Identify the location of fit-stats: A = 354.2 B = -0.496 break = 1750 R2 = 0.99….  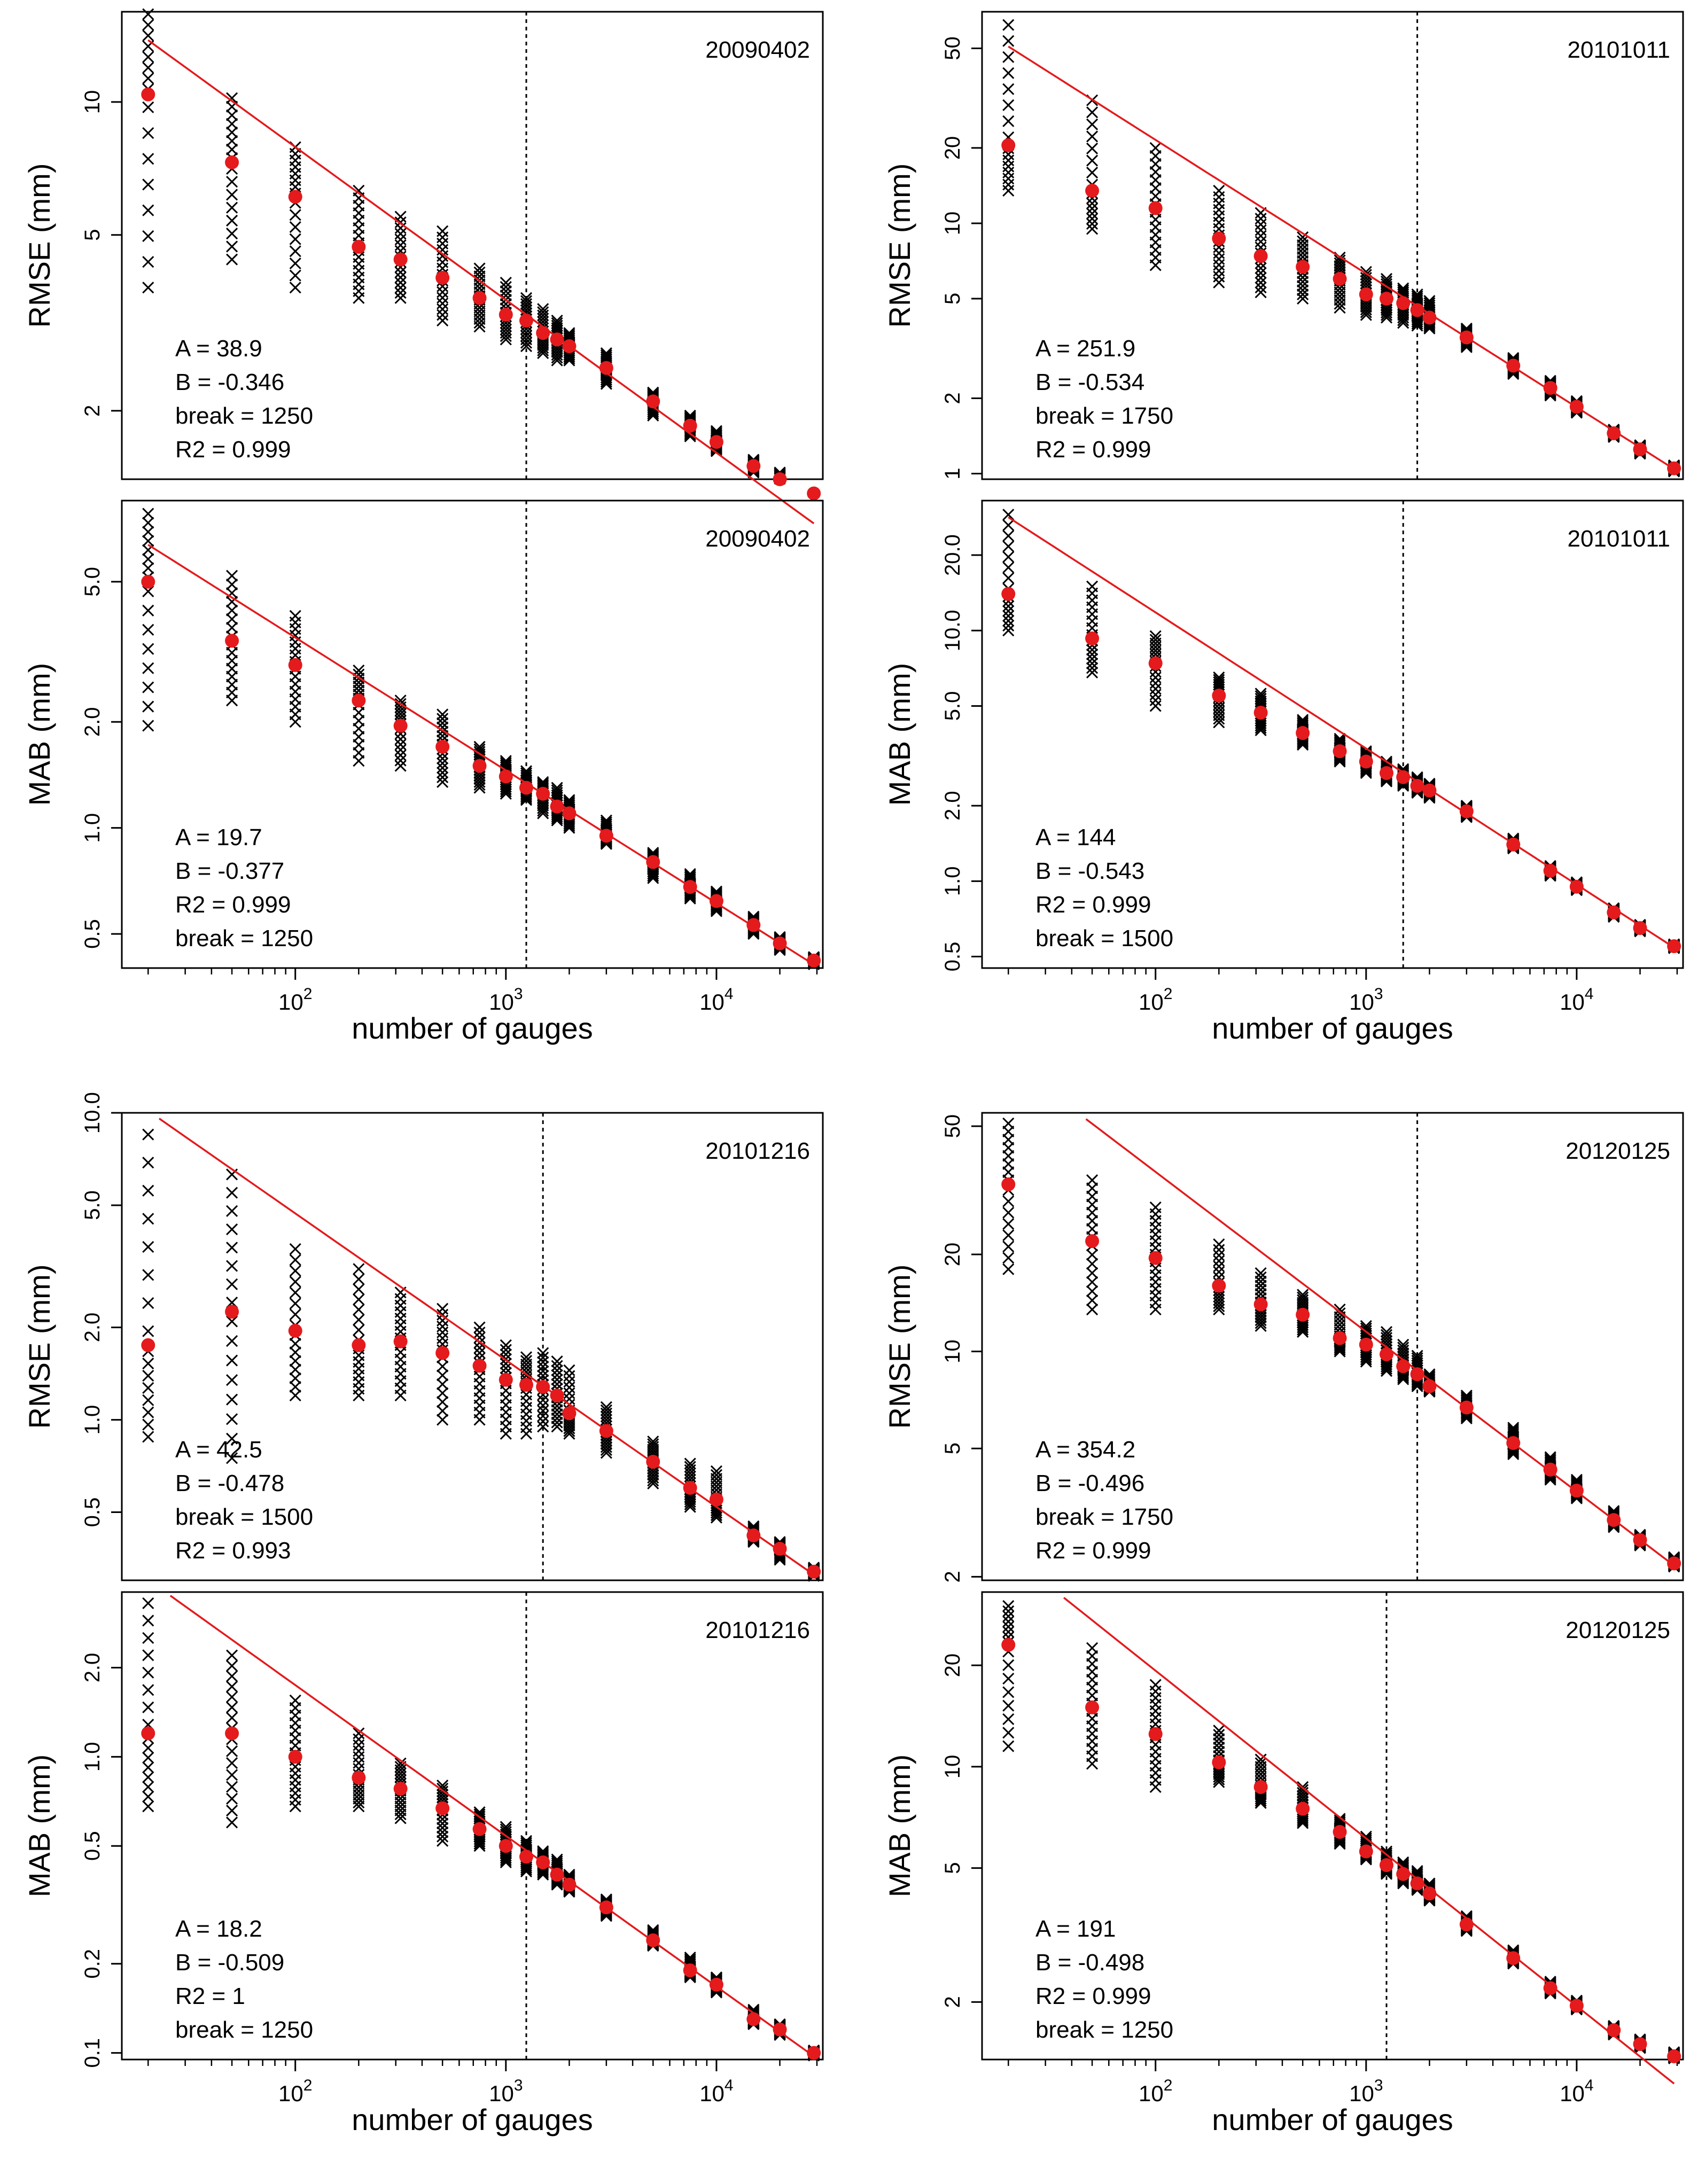
(1104, 1500).